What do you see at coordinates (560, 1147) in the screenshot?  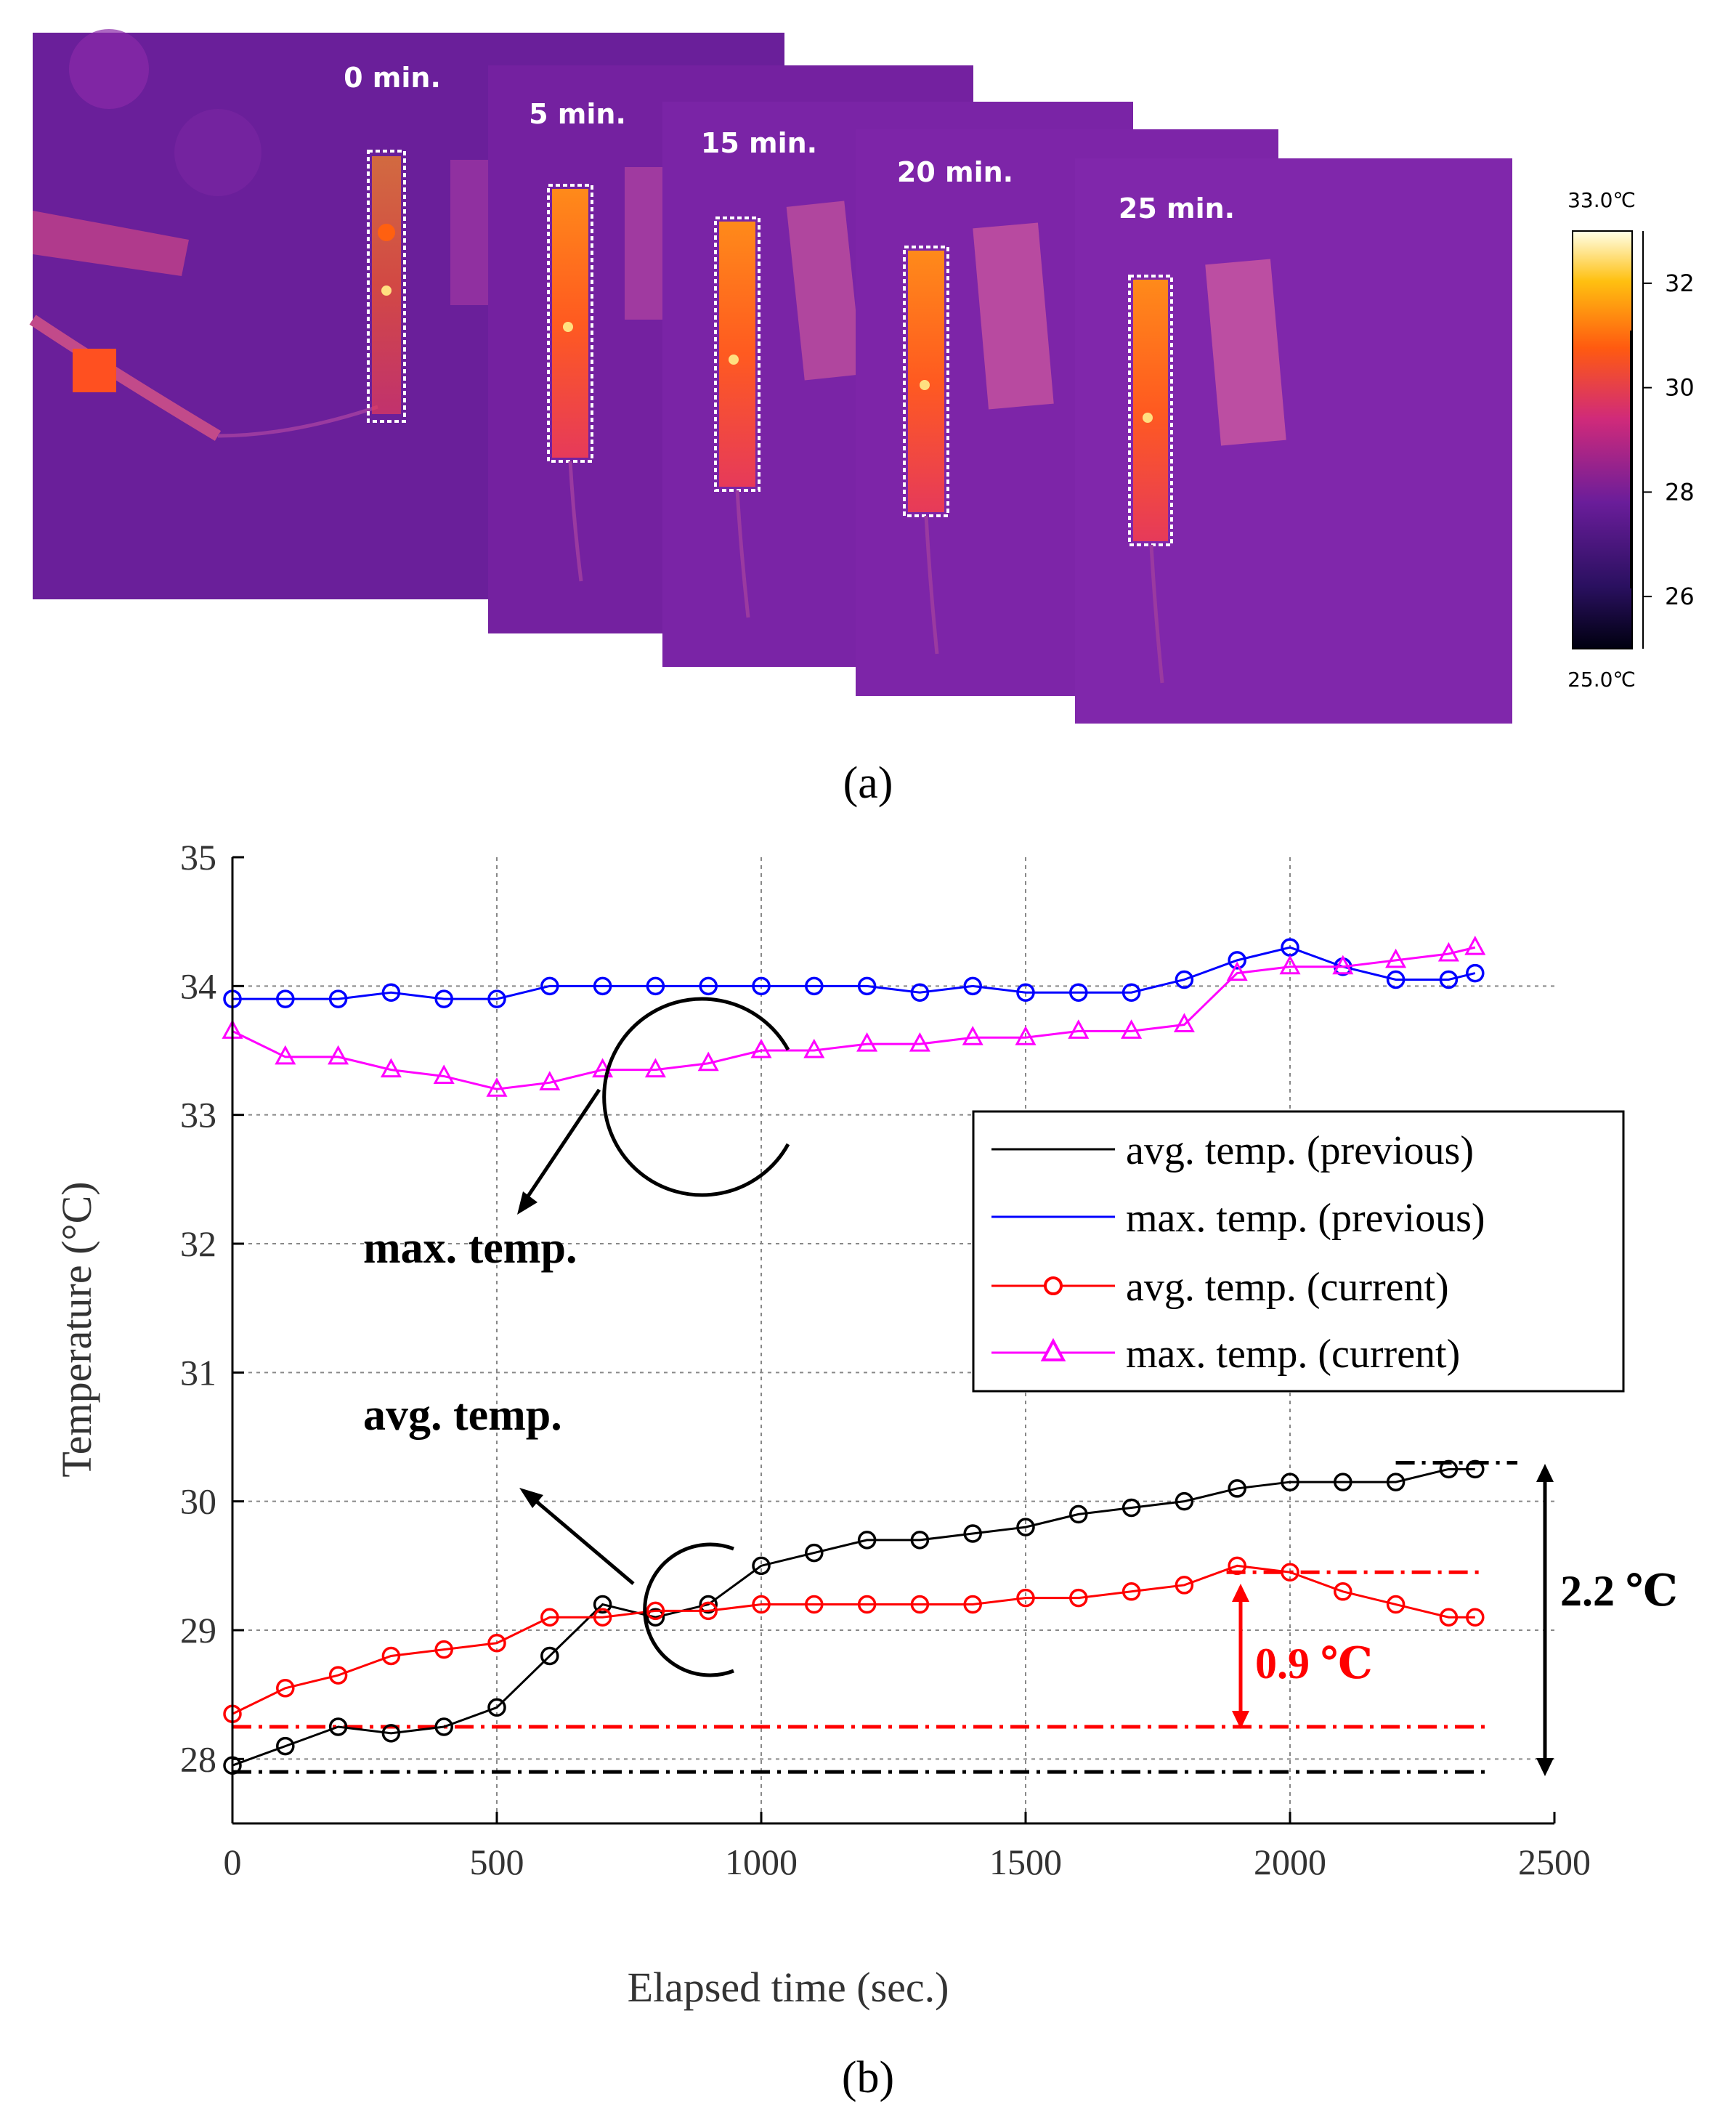 I see `max-arrow` at bounding box center [560, 1147].